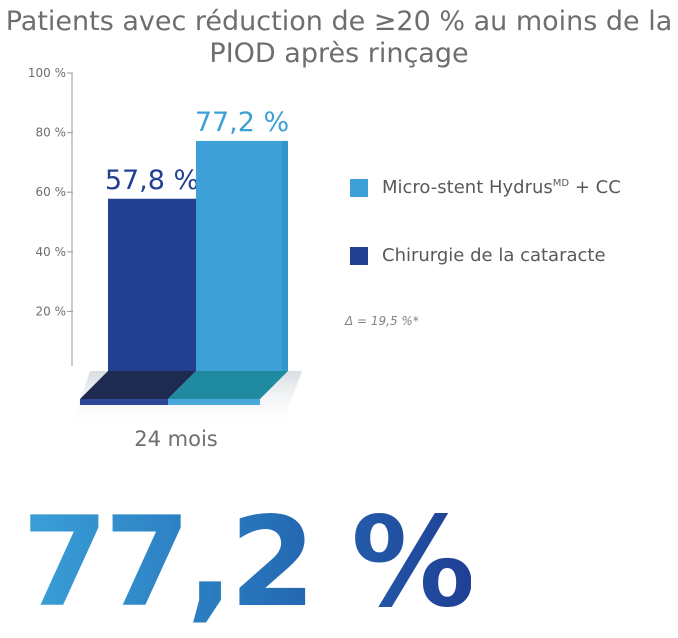 This screenshot has height=638, width=678. Describe the element at coordinates (175, 439) in the screenshot. I see `x-category-label: 24 mois` at that location.